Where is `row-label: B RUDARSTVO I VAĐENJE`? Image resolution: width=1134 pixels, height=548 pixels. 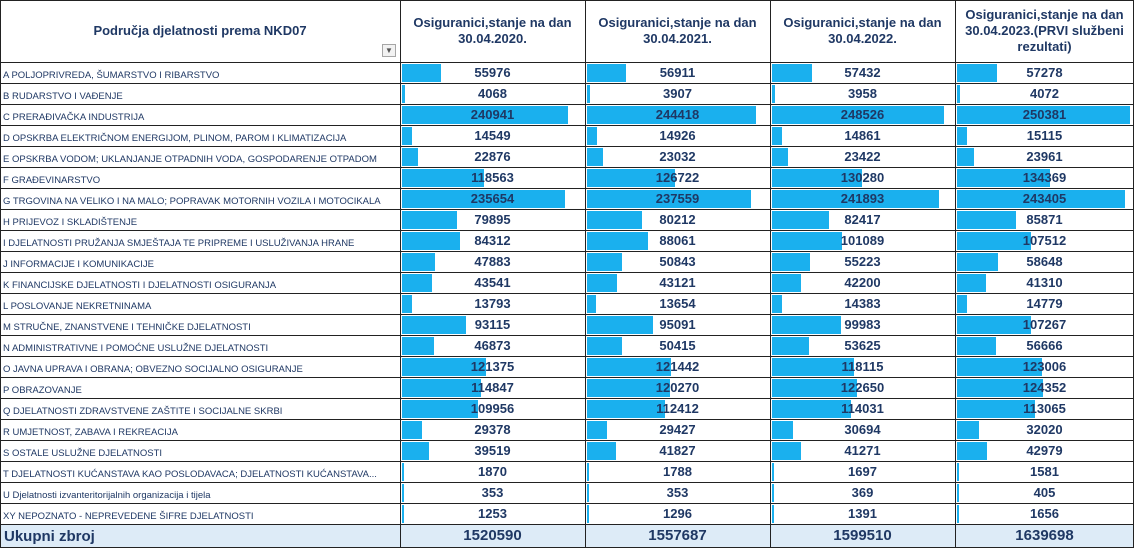
row-label: B RUDARSTVO I VAĐENJE is located at coordinates (63, 96).